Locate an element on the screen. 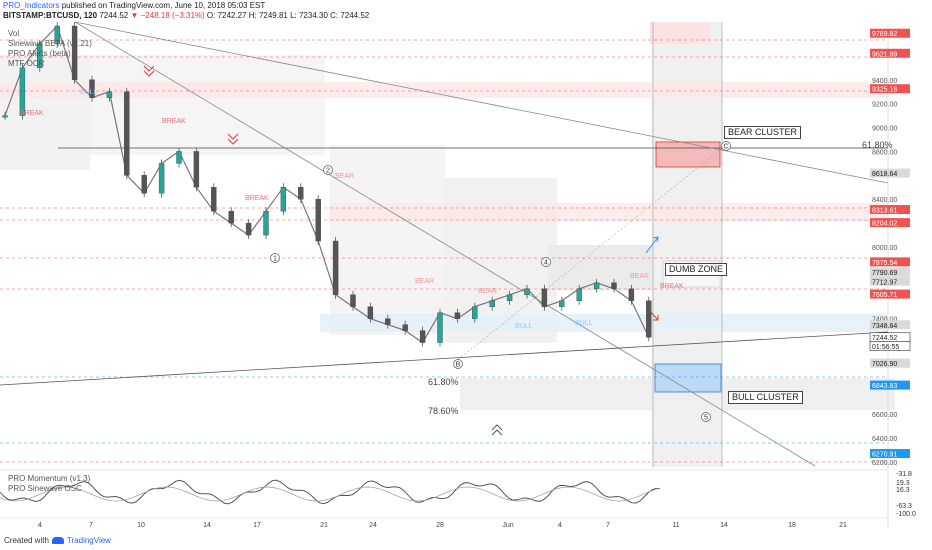 This screenshot has height=550, width=932. price-axis-label: 6600.00 is located at coordinates (884, 415).